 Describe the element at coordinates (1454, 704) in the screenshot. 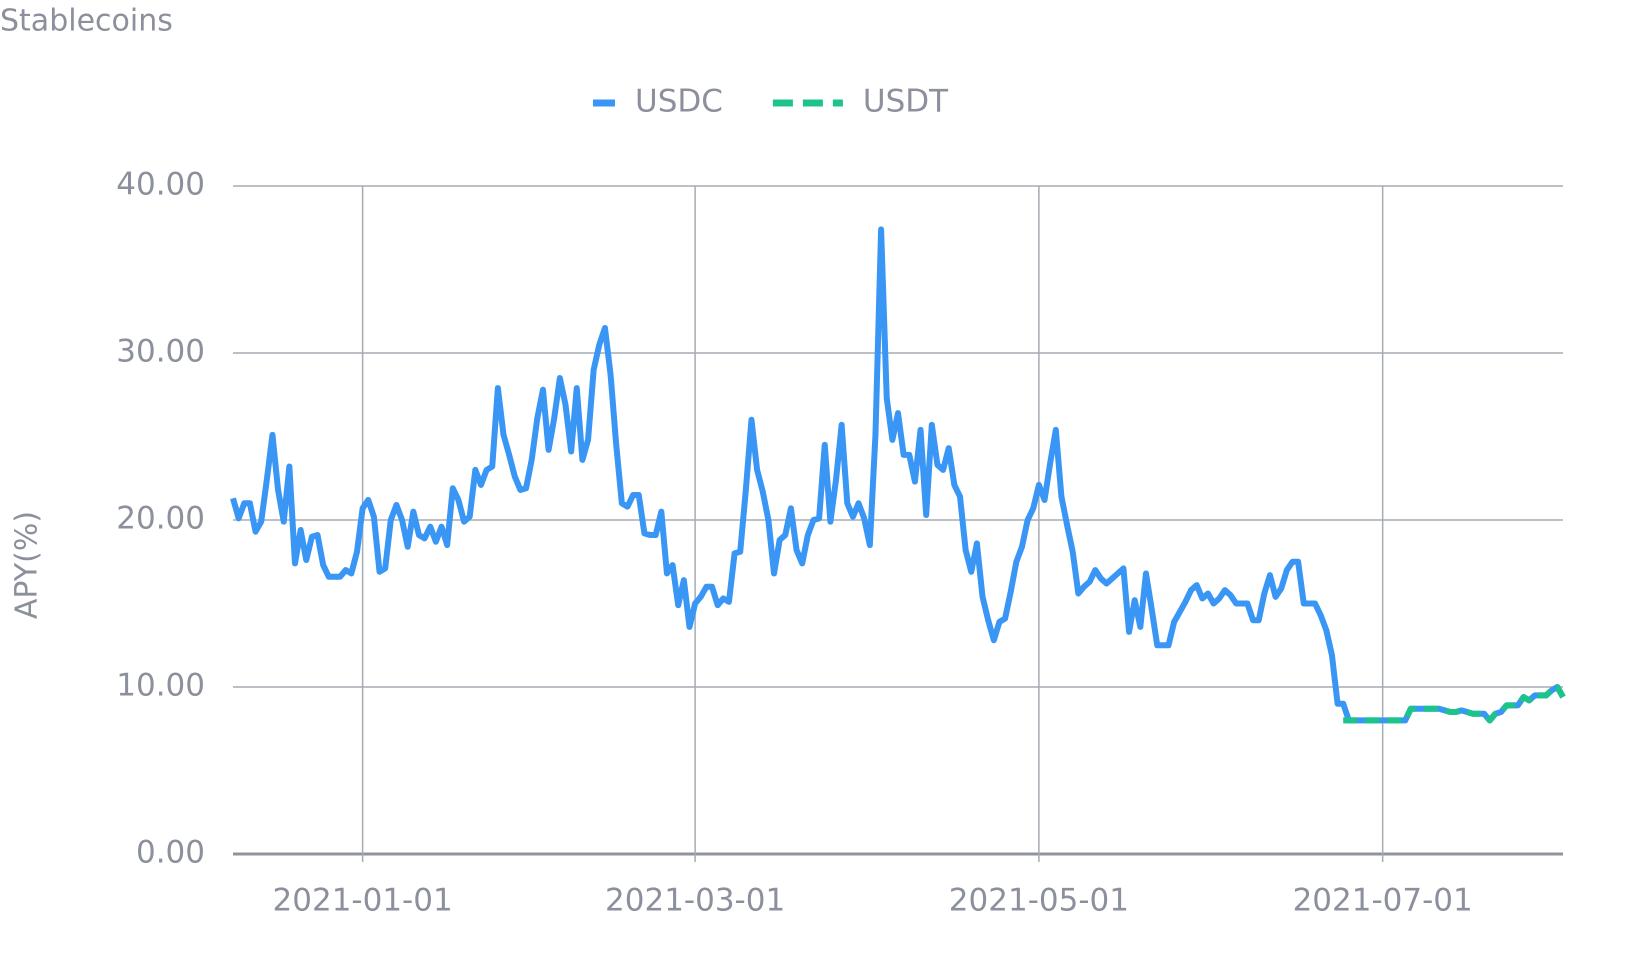

I see `series-line` at that location.